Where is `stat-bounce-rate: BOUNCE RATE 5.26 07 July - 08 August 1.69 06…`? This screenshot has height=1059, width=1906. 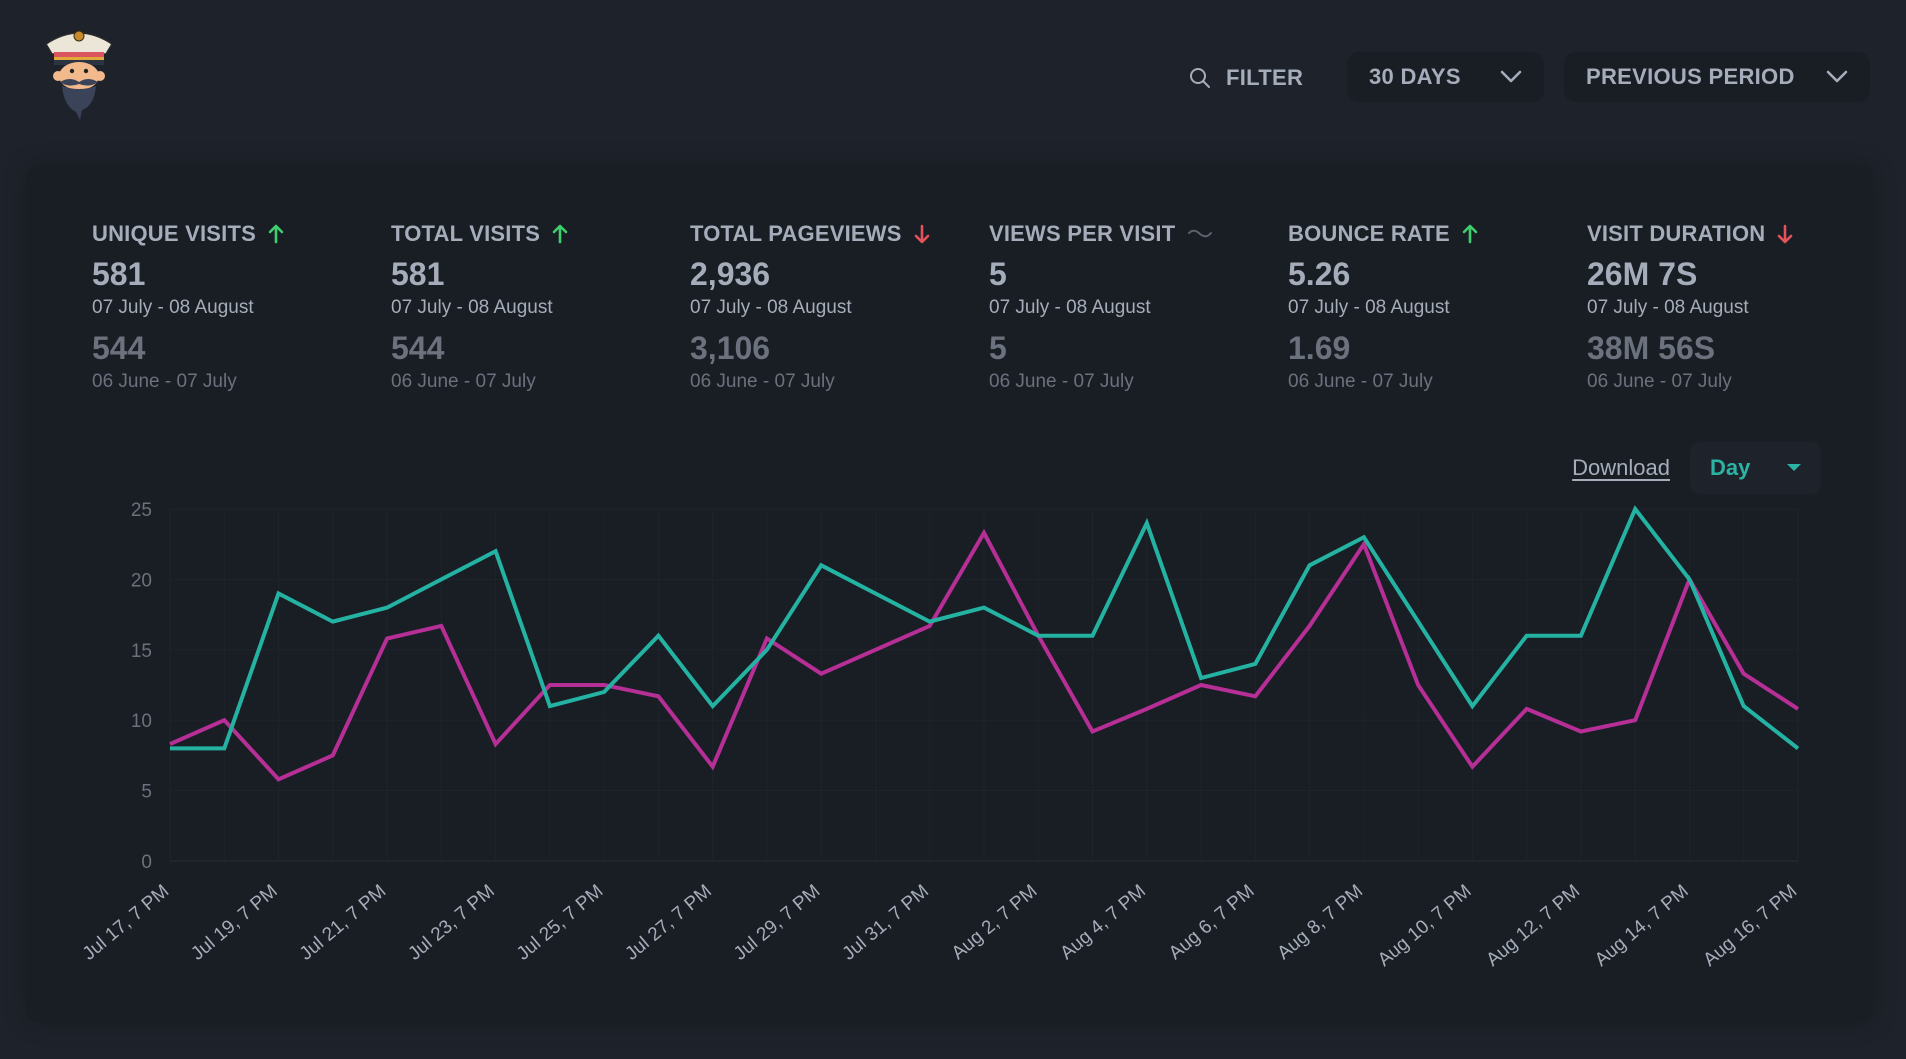
stat-bounce-rate: BOUNCE RATE 5.26 07 July - 08 August 1.69 06… is located at coordinates (1433, 307).